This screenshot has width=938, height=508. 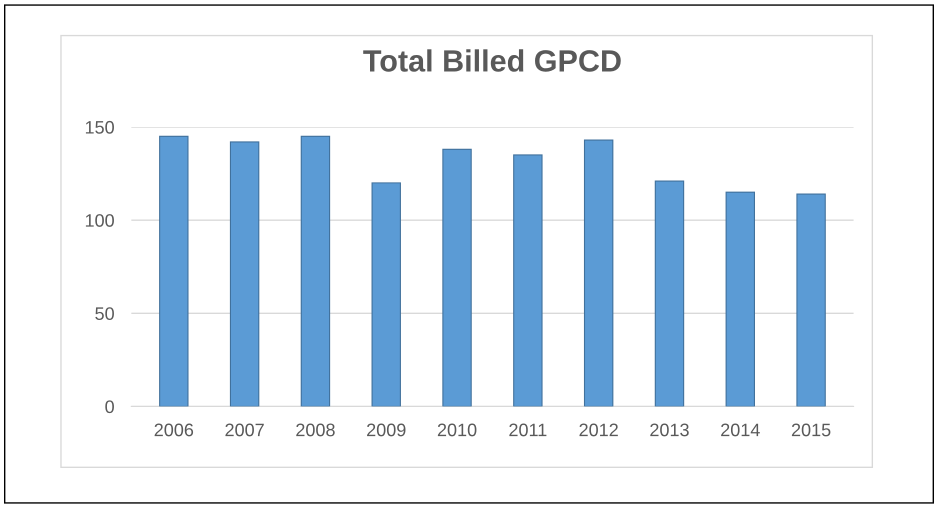 I want to click on x-tick-label: 2007, so click(x=244, y=430).